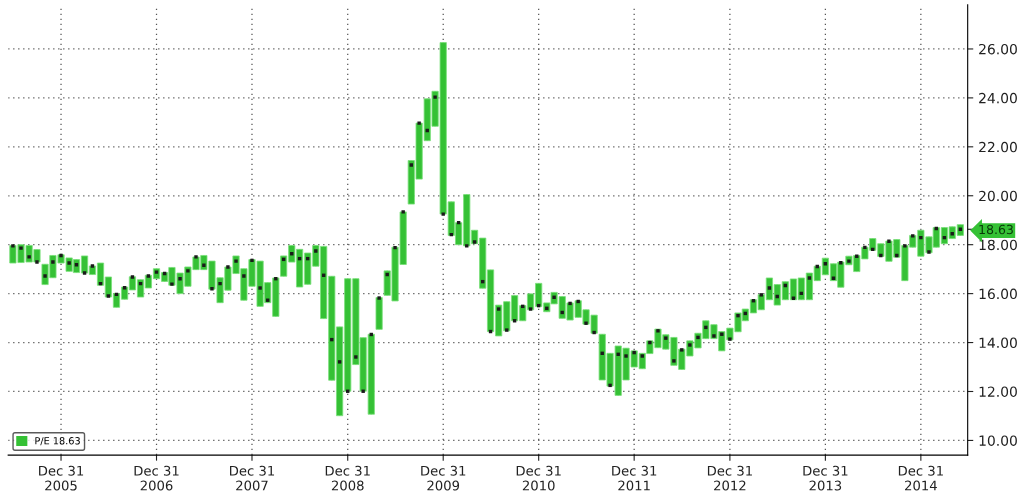  What do you see at coordinates (998, 147) in the screenshot?
I see `y-tick-label: 22.00` at bounding box center [998, 147].